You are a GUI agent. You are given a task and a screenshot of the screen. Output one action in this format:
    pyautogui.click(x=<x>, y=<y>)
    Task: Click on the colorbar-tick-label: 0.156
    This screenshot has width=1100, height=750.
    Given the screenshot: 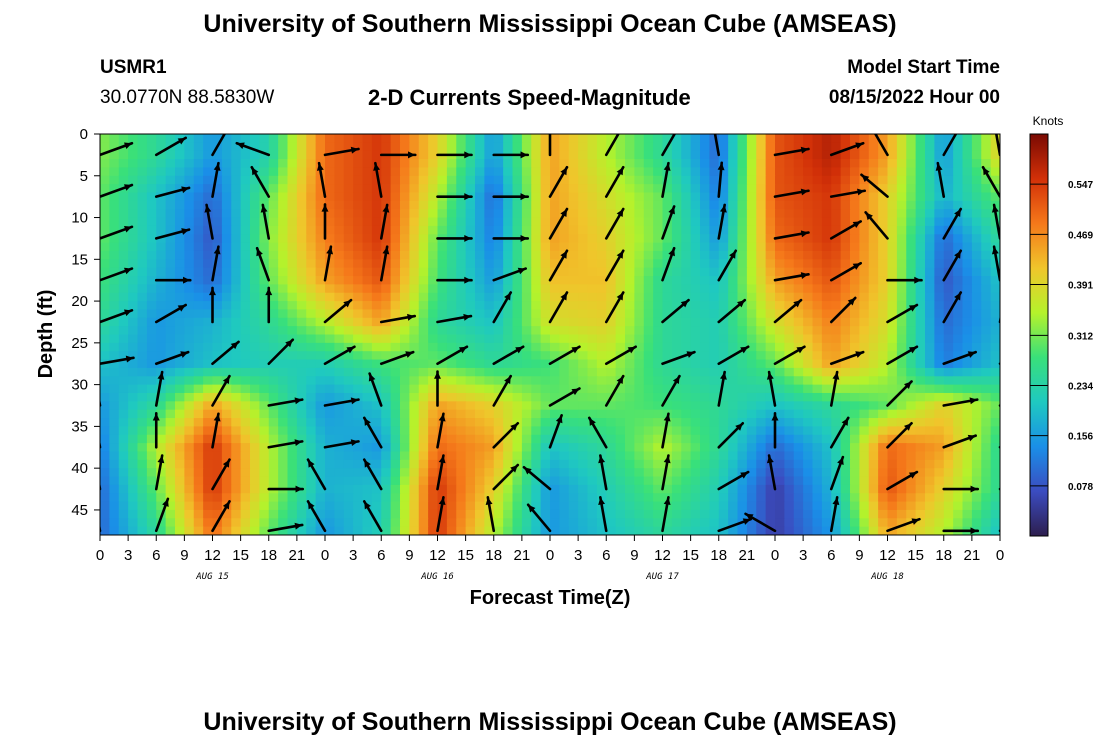 What is the action you would take?
    pyautogui.click(x=1080, y=437)
    